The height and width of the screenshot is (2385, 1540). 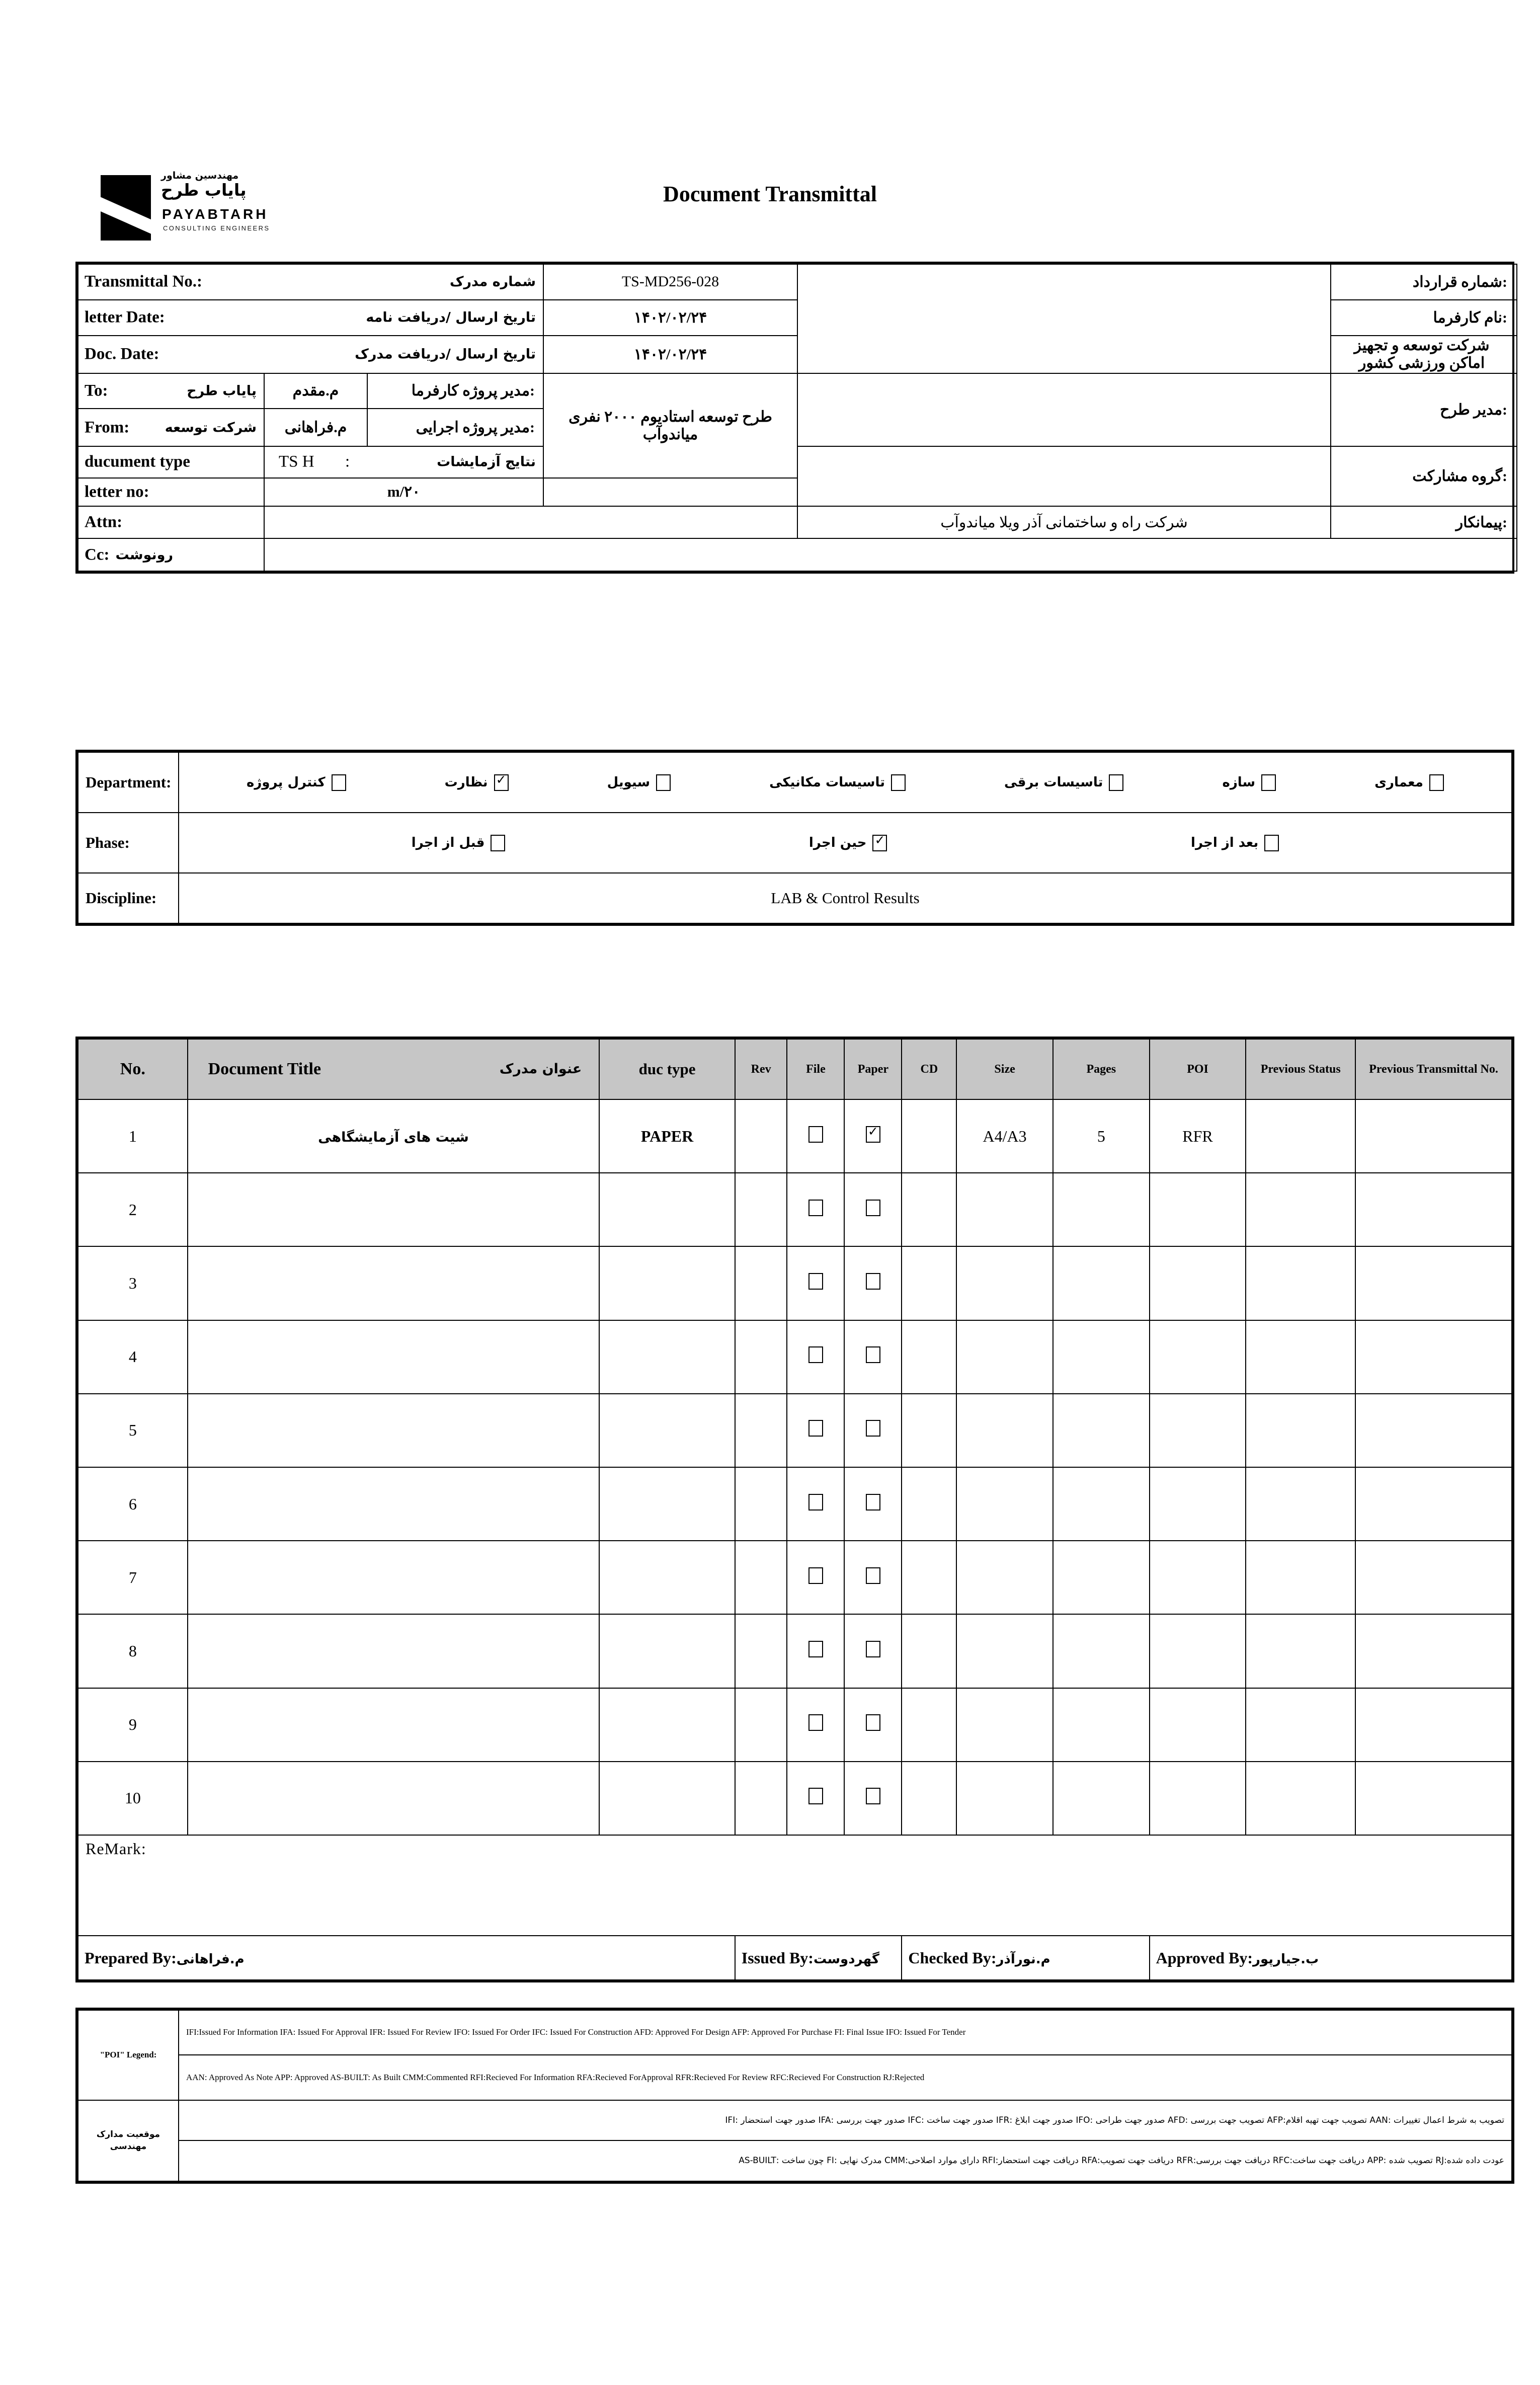 What do you see at coordinates (1064, 782) in the screenshot?
I see `option-2: تاسیسات برقی` at bounding box center [1064, 782].